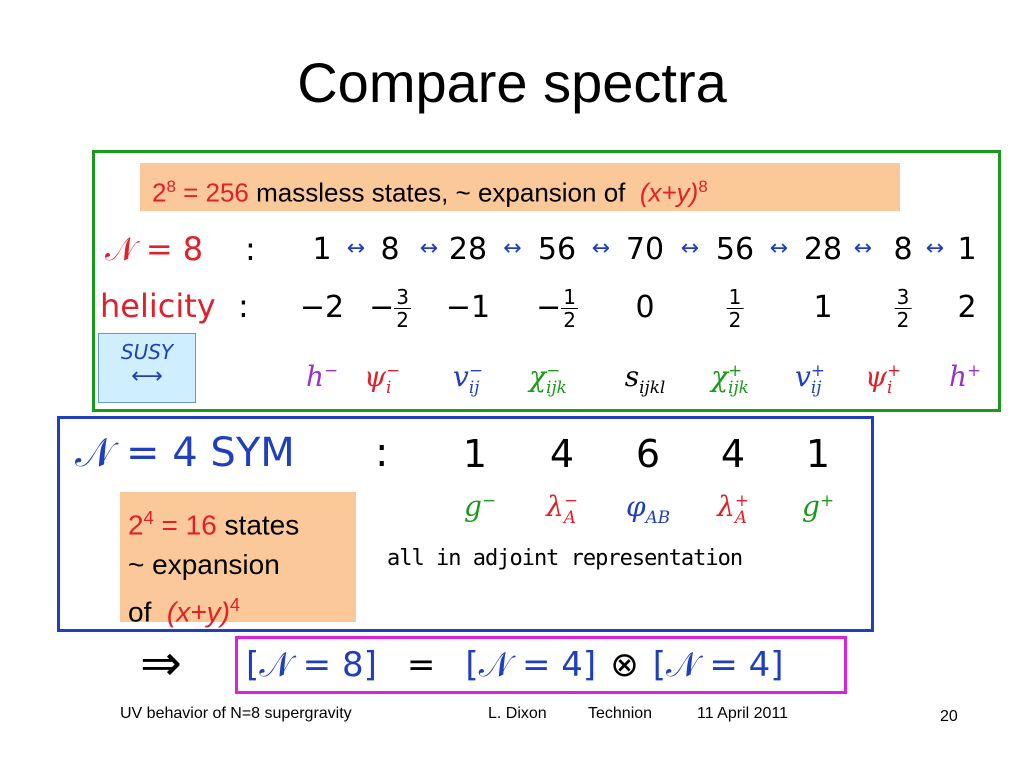 This screenshot has width=1024, height=768. Describe the element at coordinates (189, 525) in the screenshot. I see `eq: = 16` at that location.